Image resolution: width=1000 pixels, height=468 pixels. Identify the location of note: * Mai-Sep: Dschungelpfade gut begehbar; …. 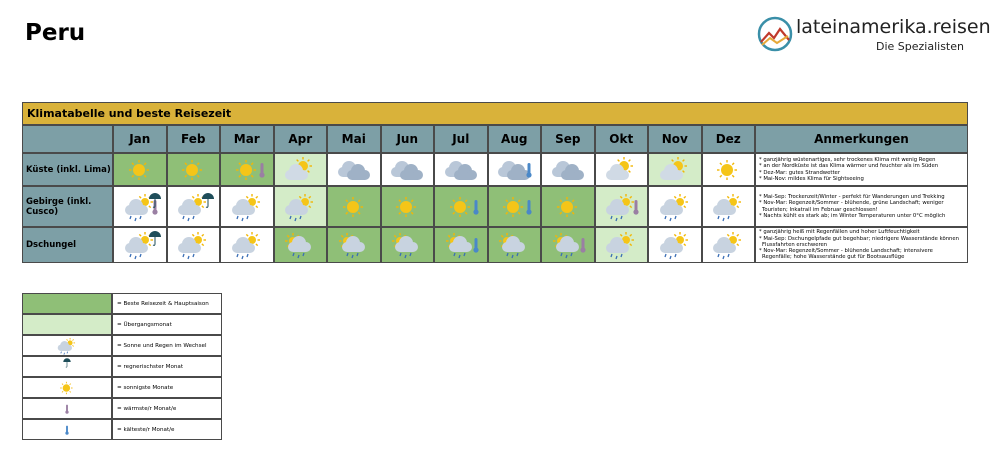
(859, 241).